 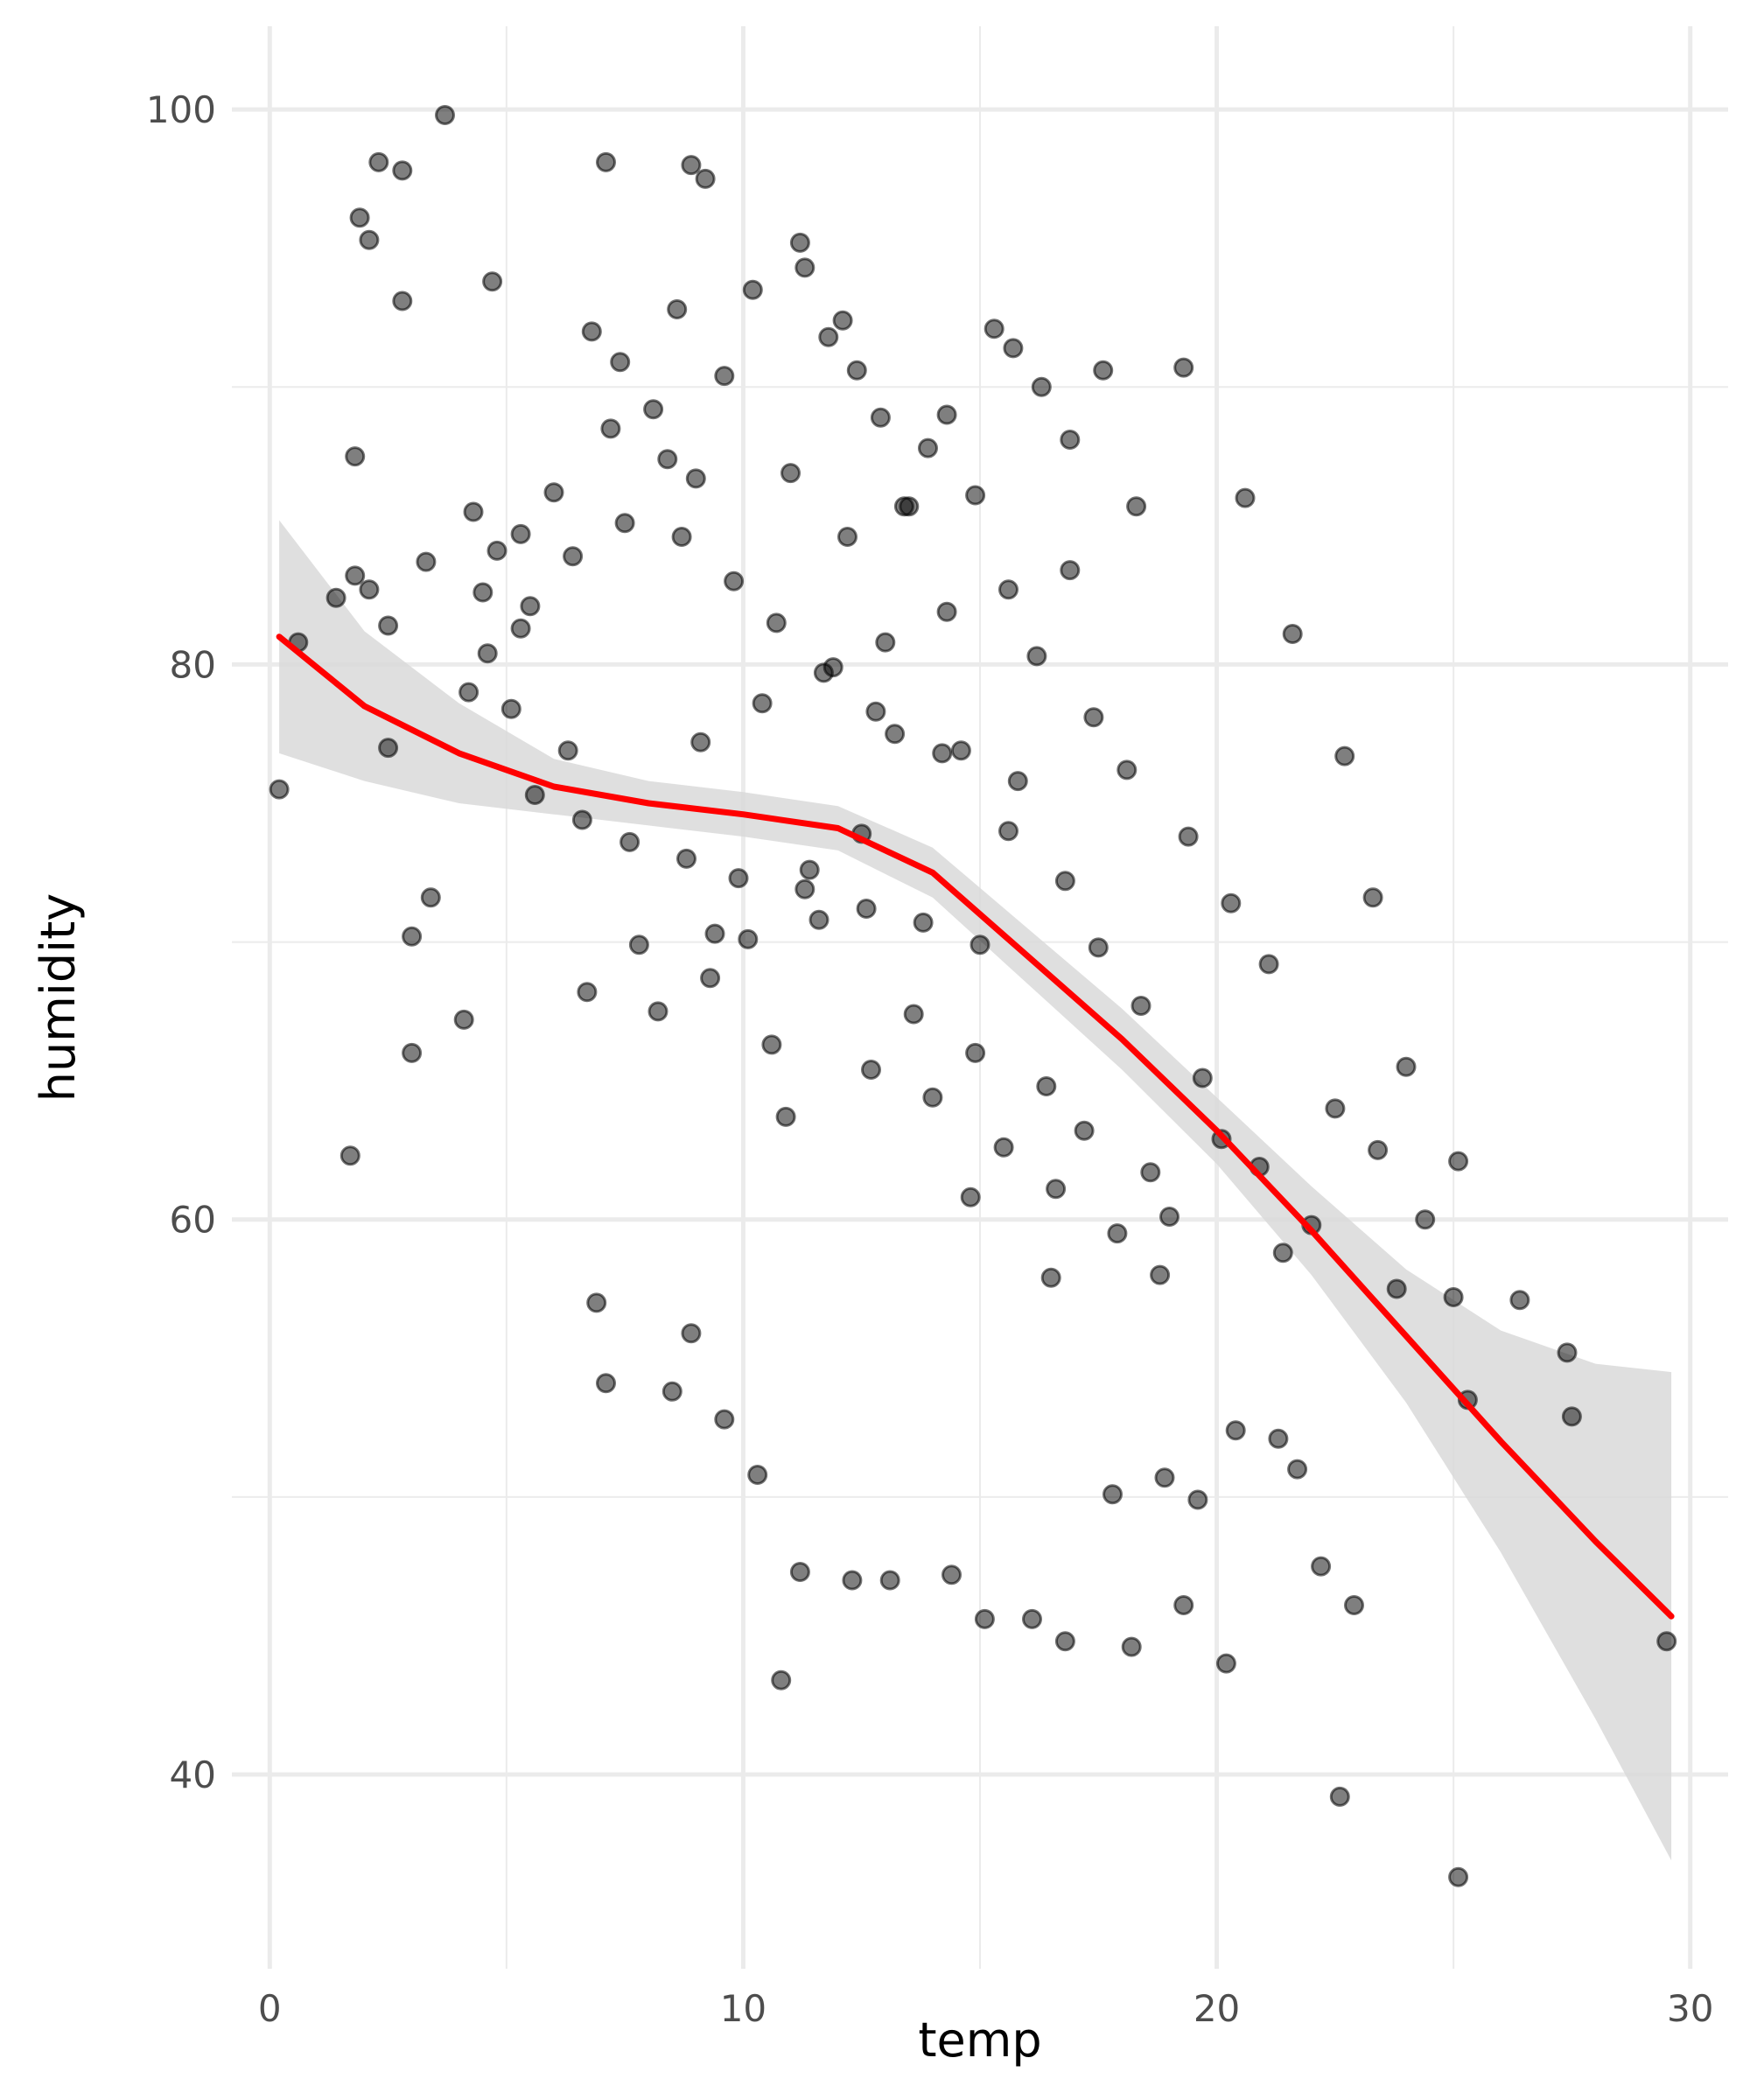 What do you see at coordinates (193, 1220) in the screenshot?
I see `y-tick-label: 60` at bounding box center [193, 1220].